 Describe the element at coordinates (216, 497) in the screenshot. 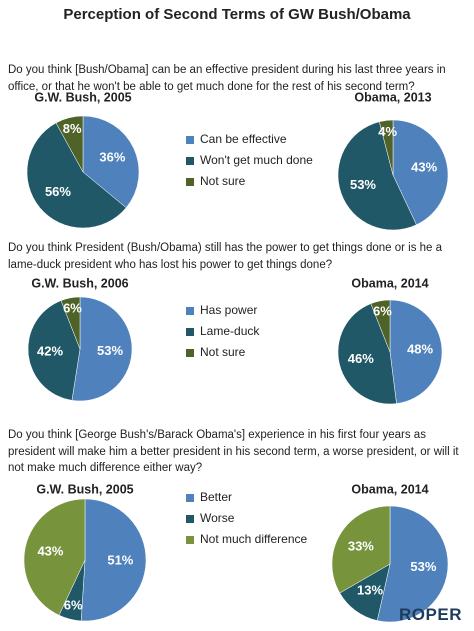

I see `legend-label: Better` at that location.